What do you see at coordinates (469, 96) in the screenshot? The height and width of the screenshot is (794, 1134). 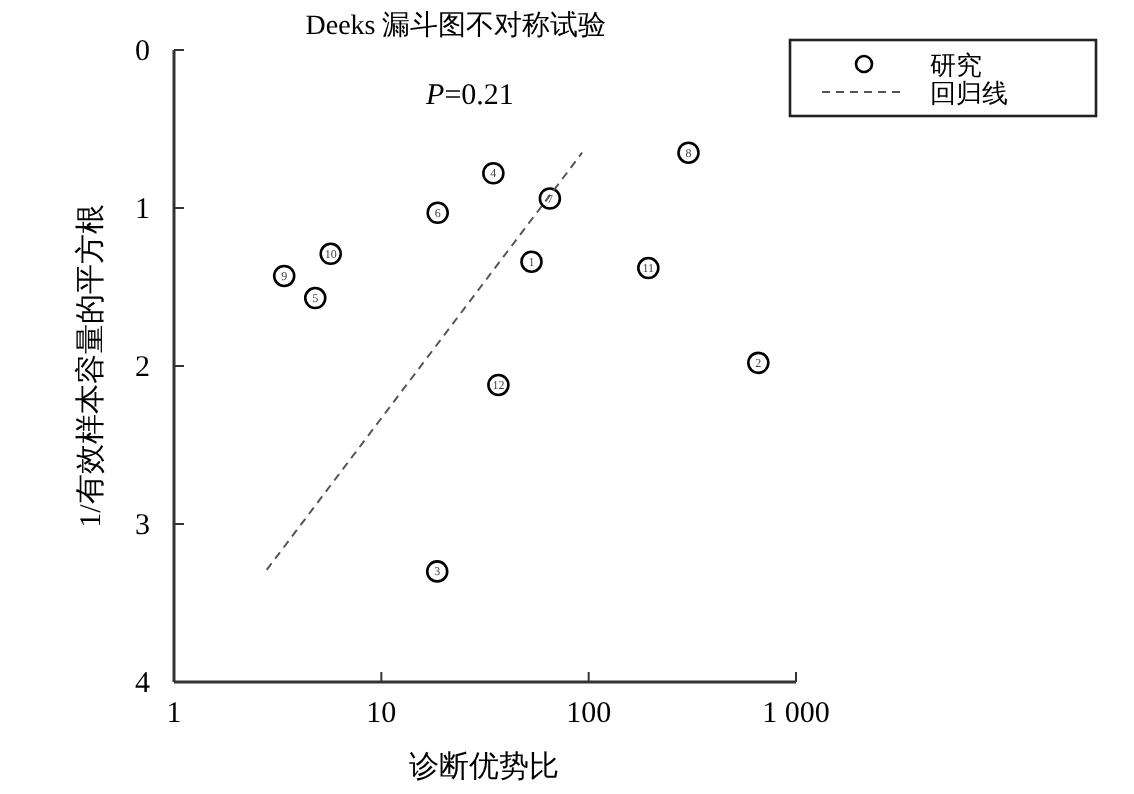 I see `text: P=0.21` at bounding box center [469, 96].